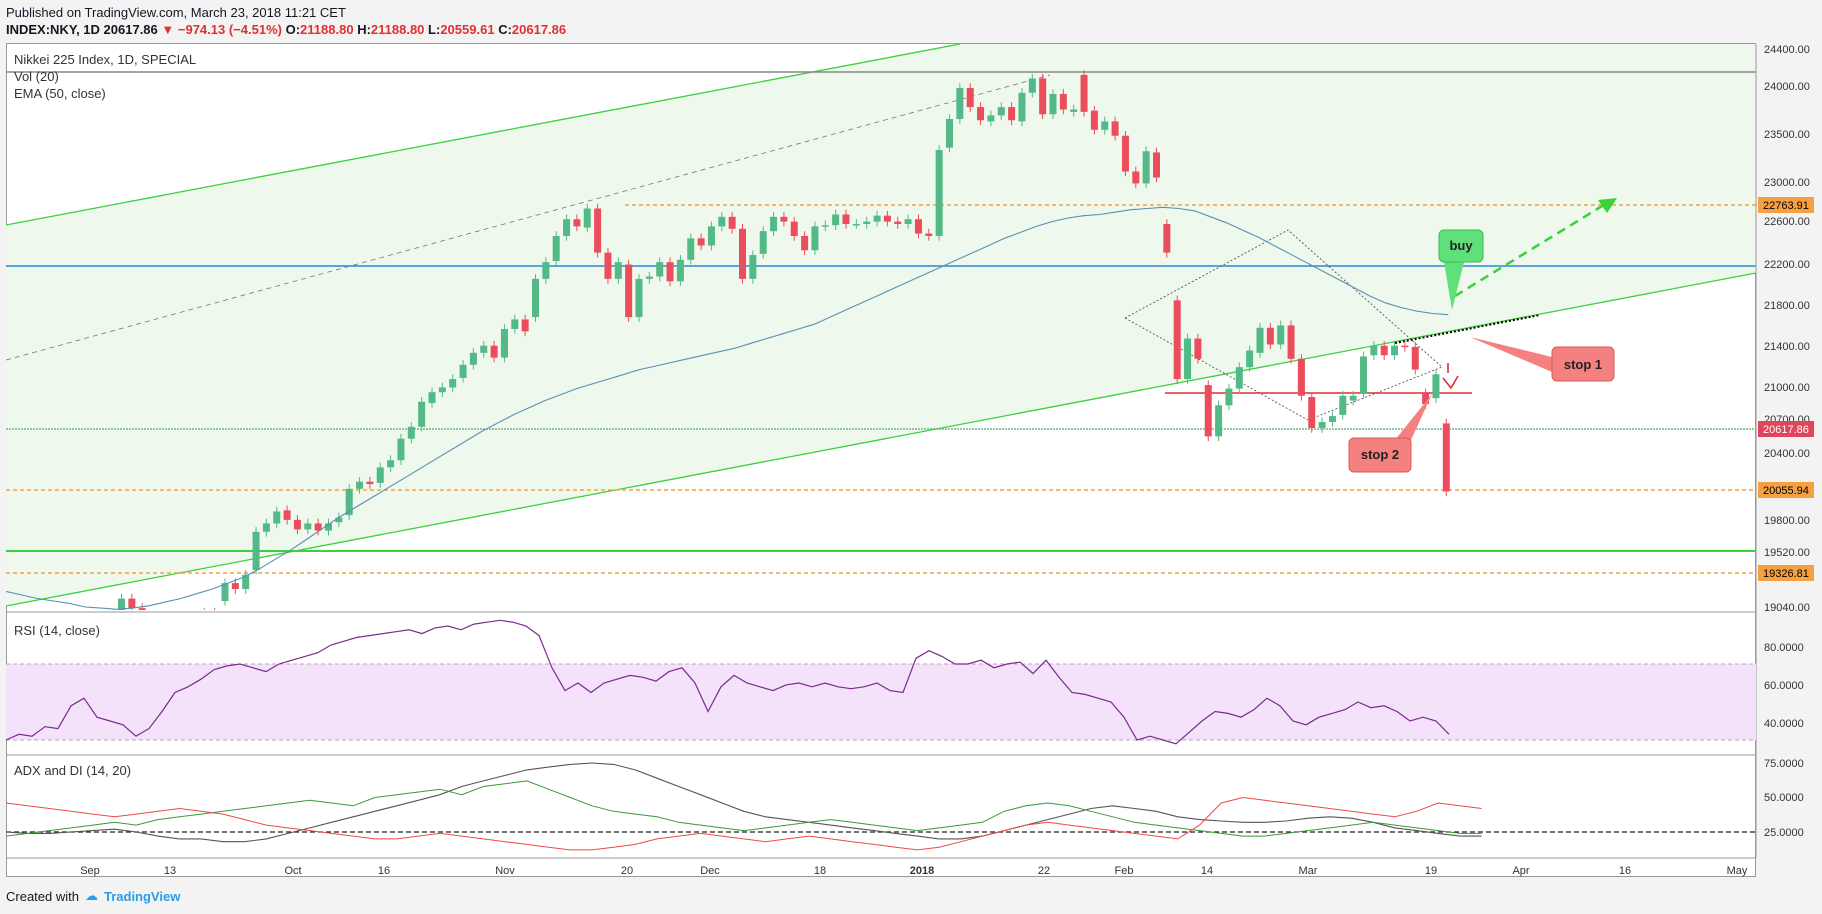 The height and width of the screenshot is (914, 1822). I want to click on di-plus-line, so click(743, 808).